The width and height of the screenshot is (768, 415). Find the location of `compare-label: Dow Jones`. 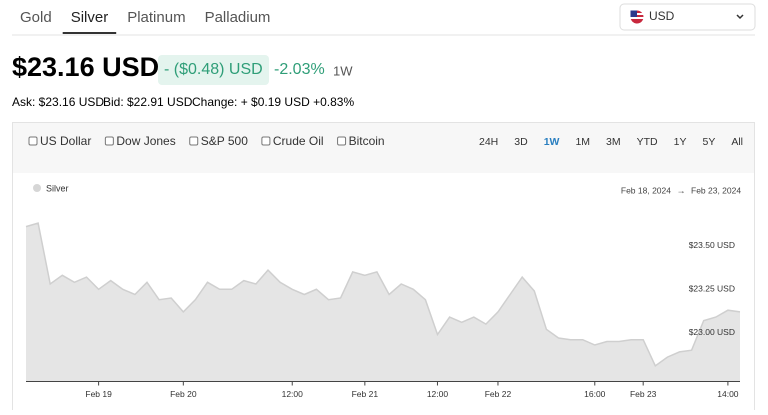

compare-label: Dow Jones is located at coordinates (145, 141).